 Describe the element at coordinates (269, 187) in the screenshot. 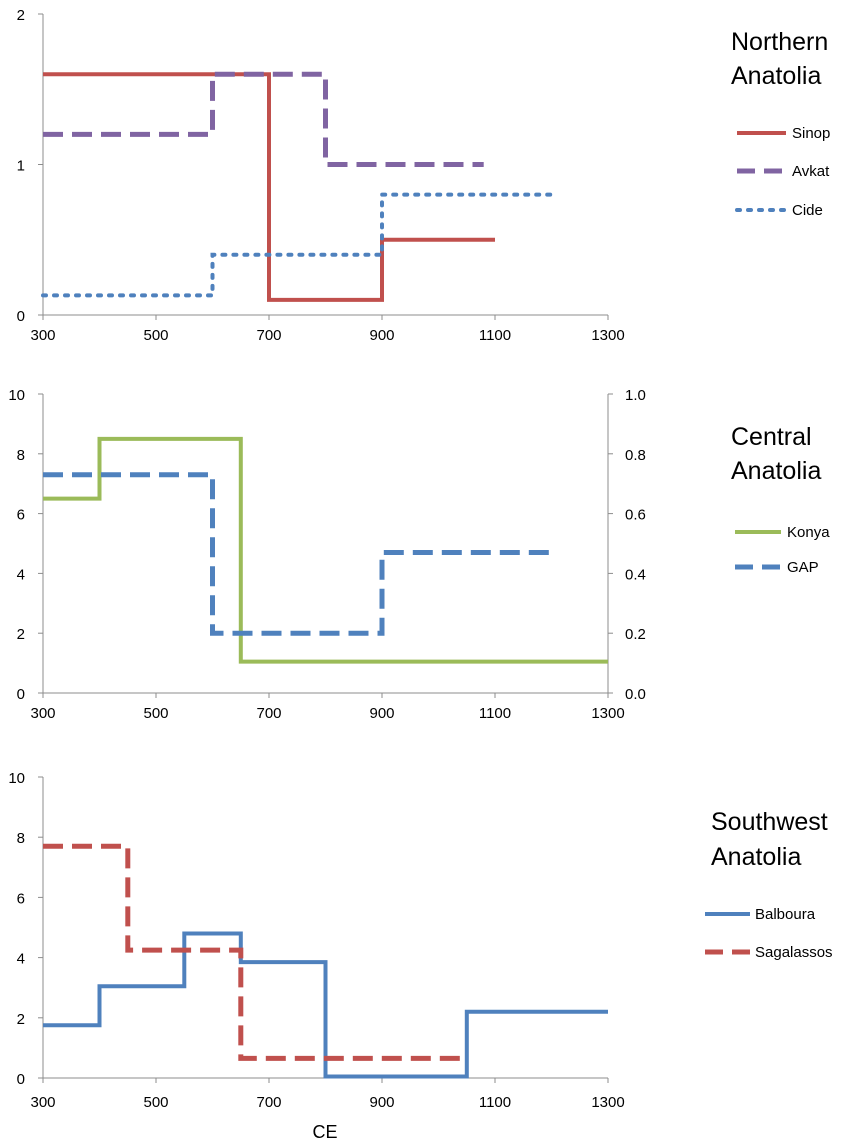

I see `series-line-sinop` at that location.